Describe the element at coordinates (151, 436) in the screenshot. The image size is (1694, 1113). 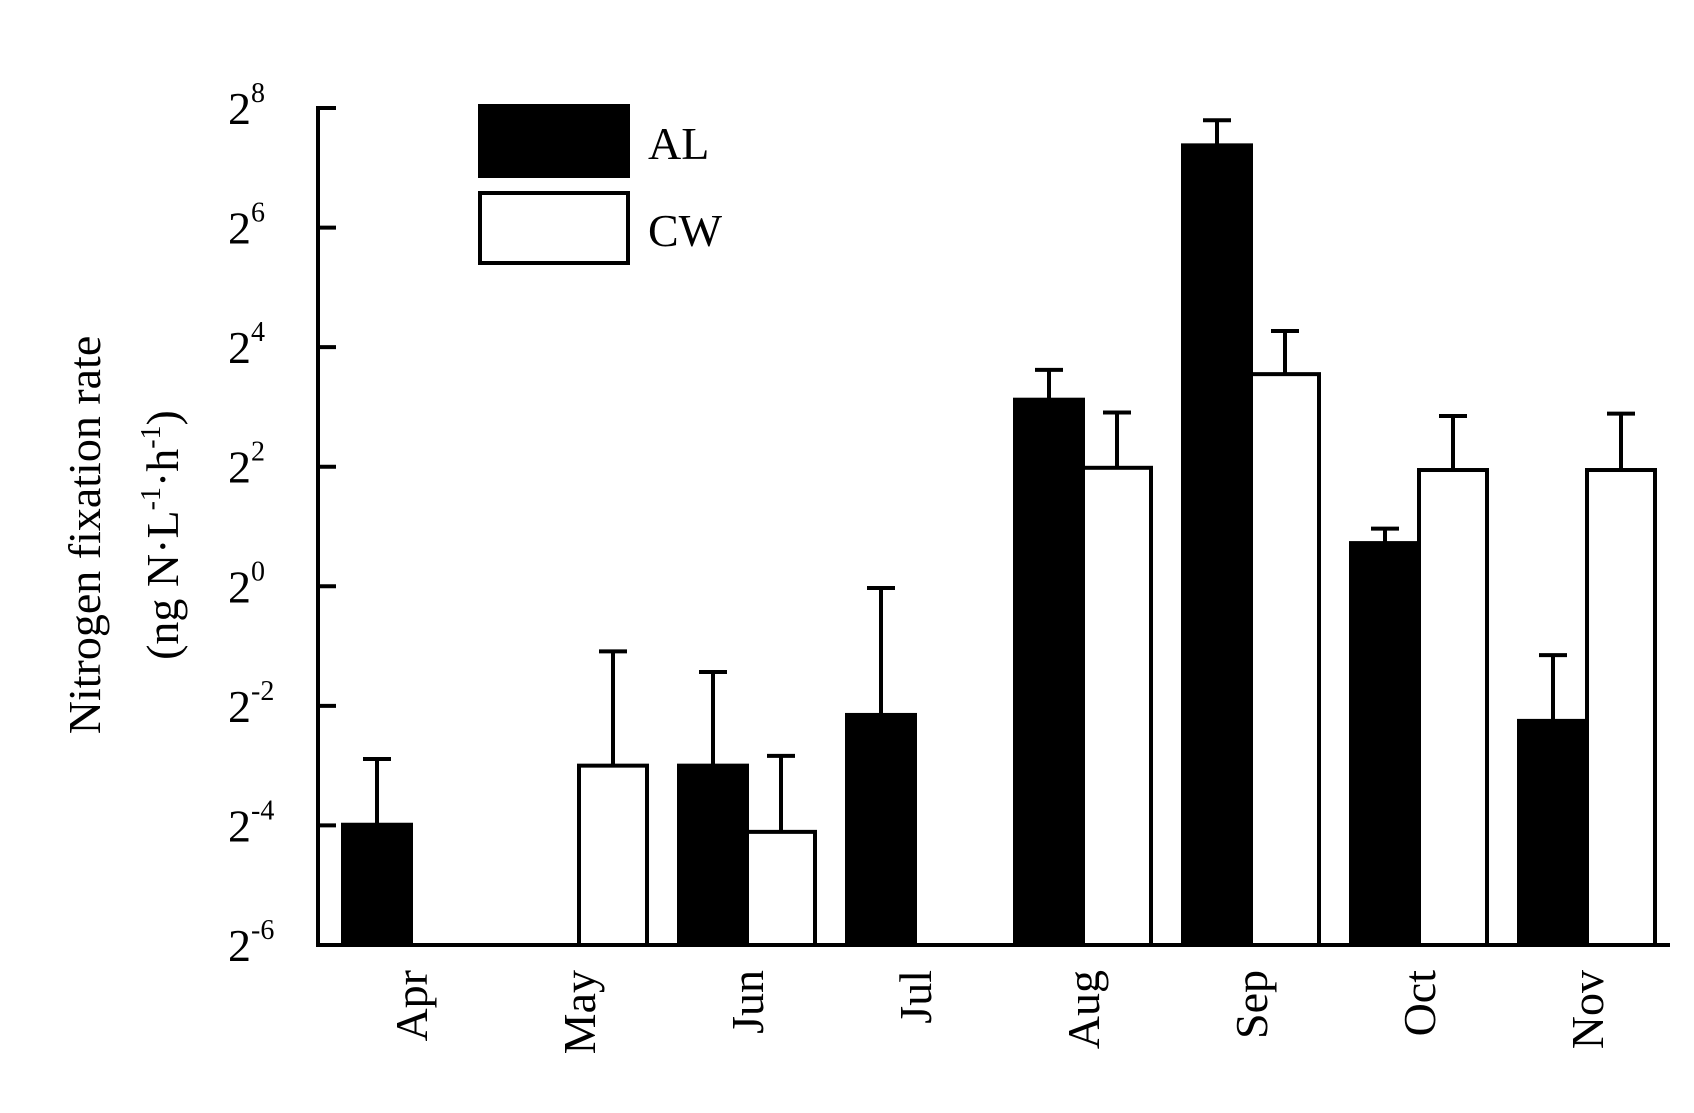
I see `y-axis-unit-exp2: -1` at that location.